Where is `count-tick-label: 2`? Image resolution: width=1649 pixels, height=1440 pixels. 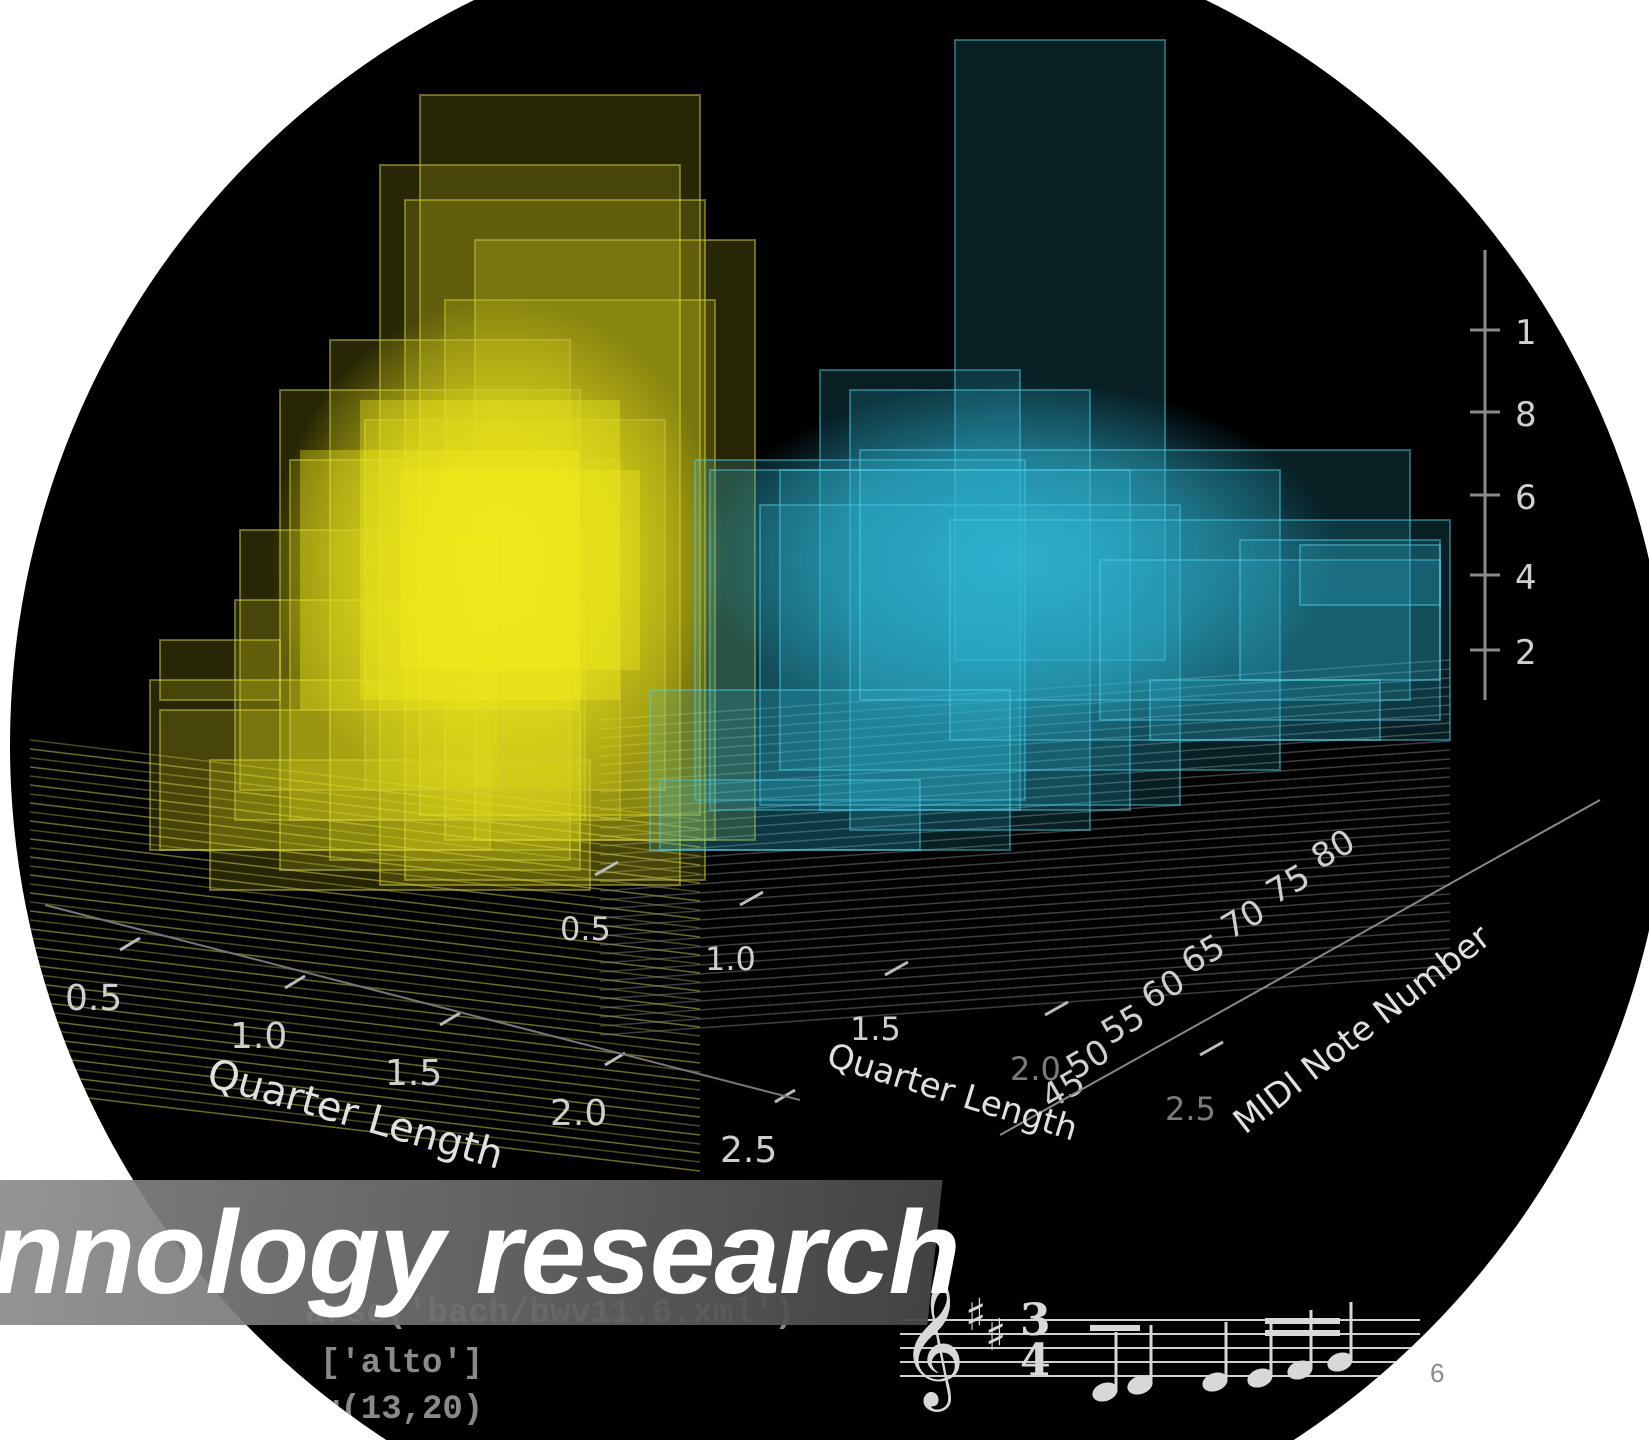
count-tick-label: 2 is located at coordinates (1526, 653).